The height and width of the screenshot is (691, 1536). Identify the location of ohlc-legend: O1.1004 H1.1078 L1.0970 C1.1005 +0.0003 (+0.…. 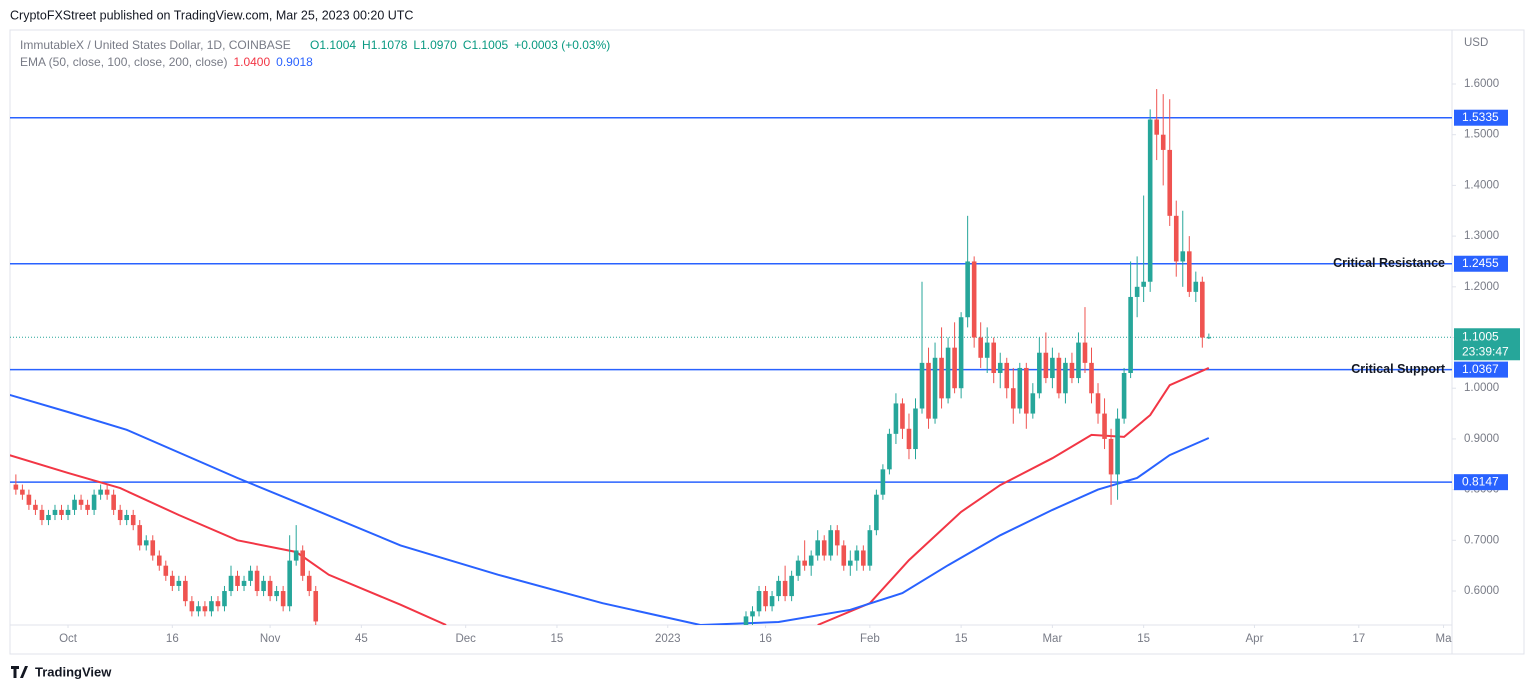
(460, 45).